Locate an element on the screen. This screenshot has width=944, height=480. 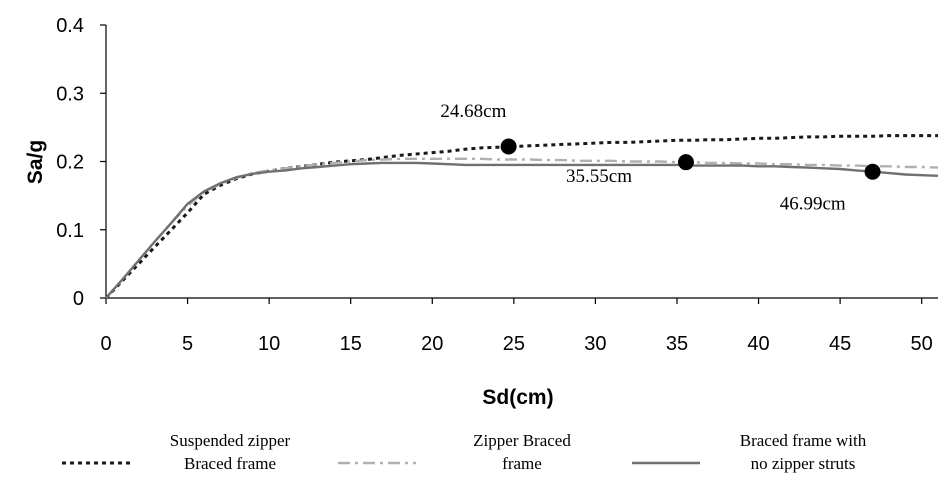
x-tick-label: 25 is located at coordinates (514, 344).